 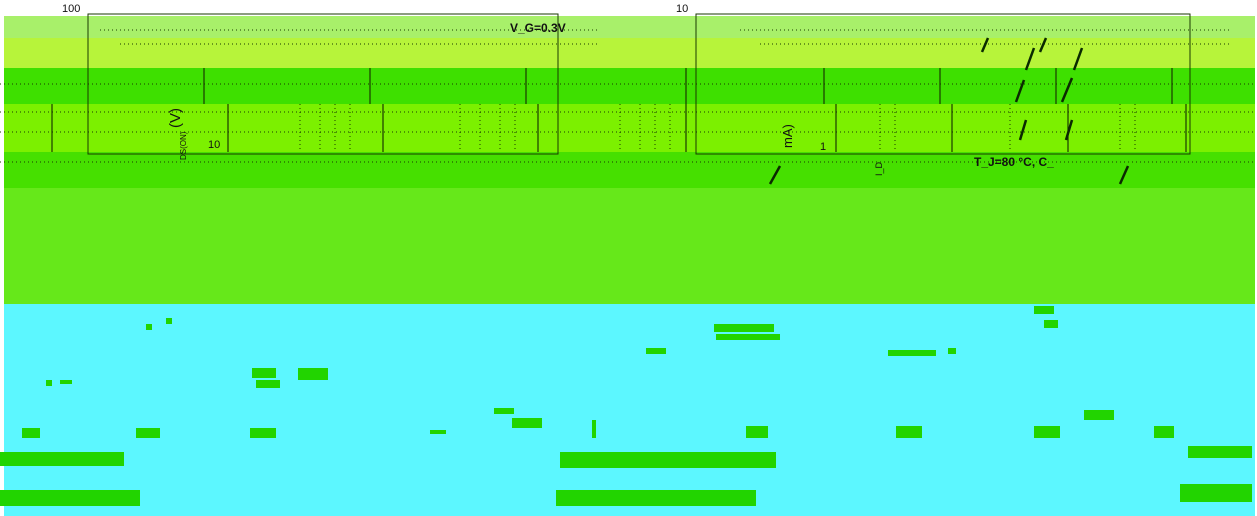 What do you see at coordinates (214, 145) in the screenshot?
I see `left-y-tick-bottom: 10` at bounding box center [214, 145].